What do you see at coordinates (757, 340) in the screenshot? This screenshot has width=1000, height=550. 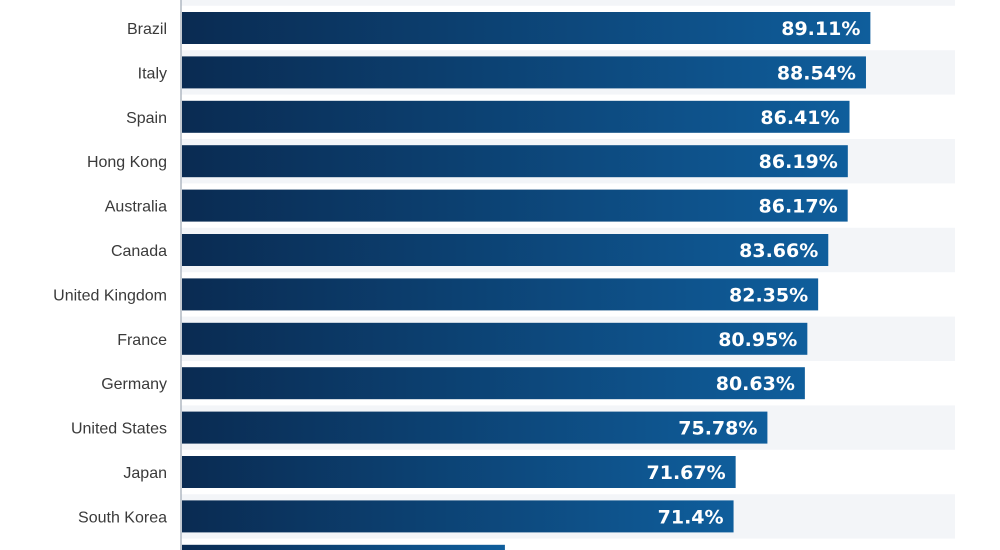 I see `data-label: 80.95%` at bounding box center [757, 340].